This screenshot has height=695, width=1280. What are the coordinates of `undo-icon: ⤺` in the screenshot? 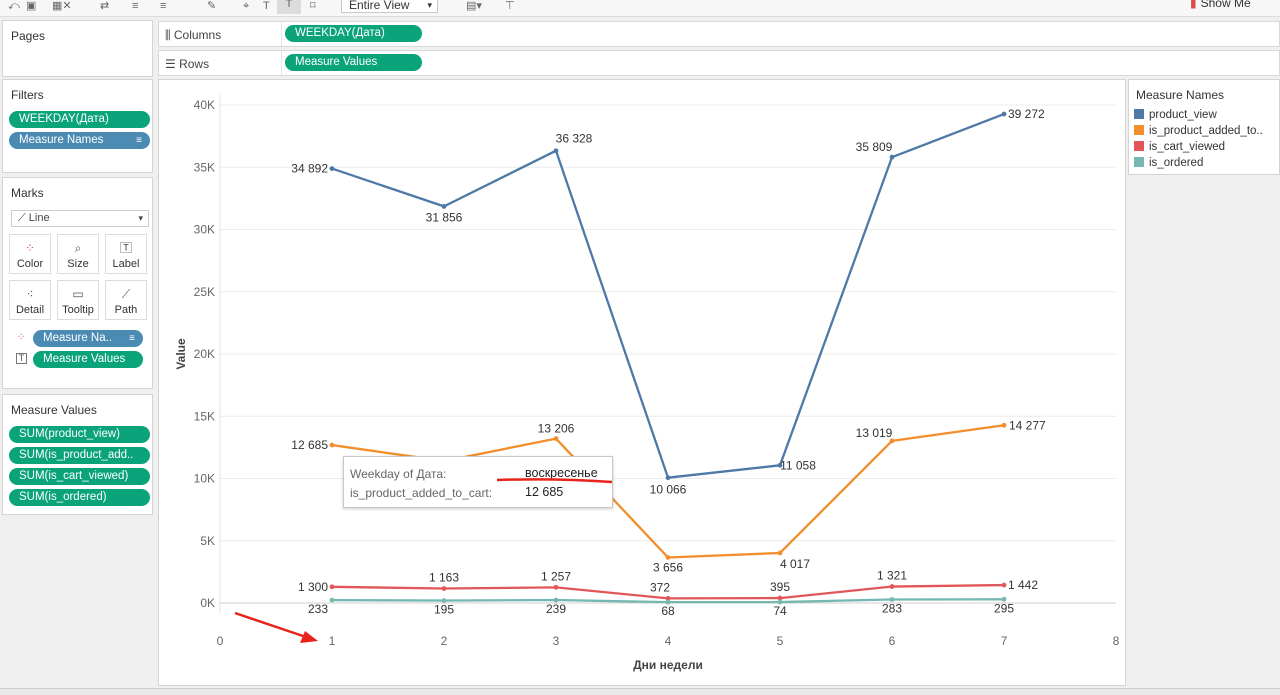 It's located at (14, 6).